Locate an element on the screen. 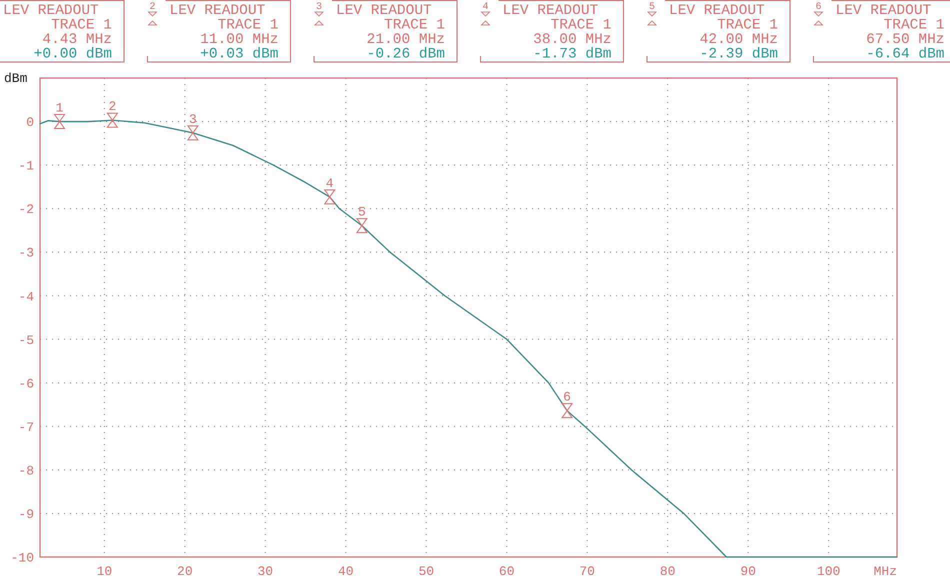 The width and height of the screenshot is (950, 578). x-tick-label: 40 is located at coordinates (346, 571).